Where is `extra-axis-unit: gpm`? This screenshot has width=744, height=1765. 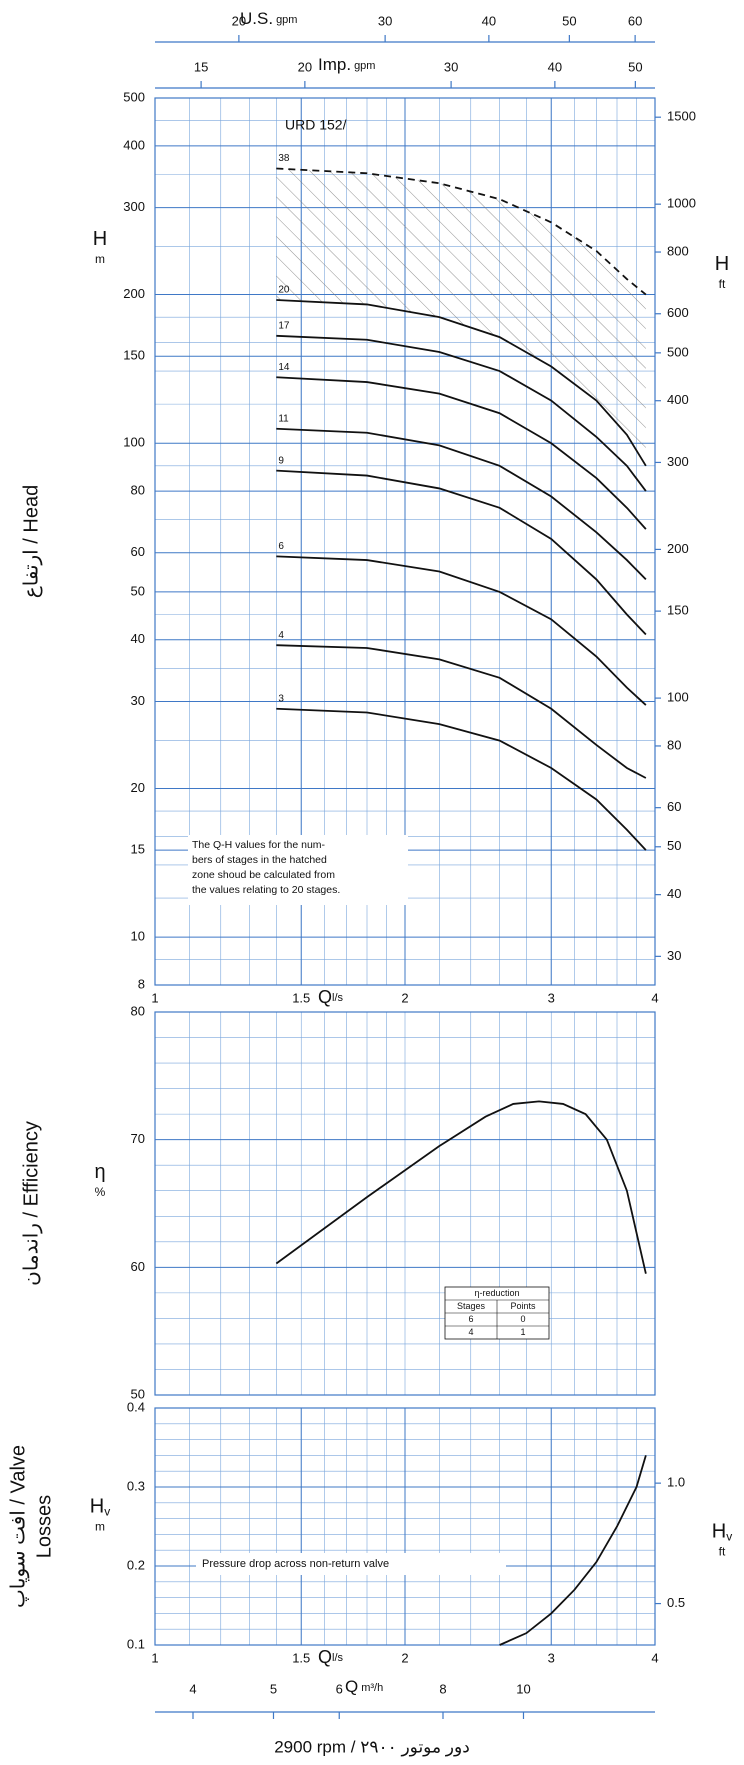 extra-axis-unit: gpm is located at coordinates (286, 20).